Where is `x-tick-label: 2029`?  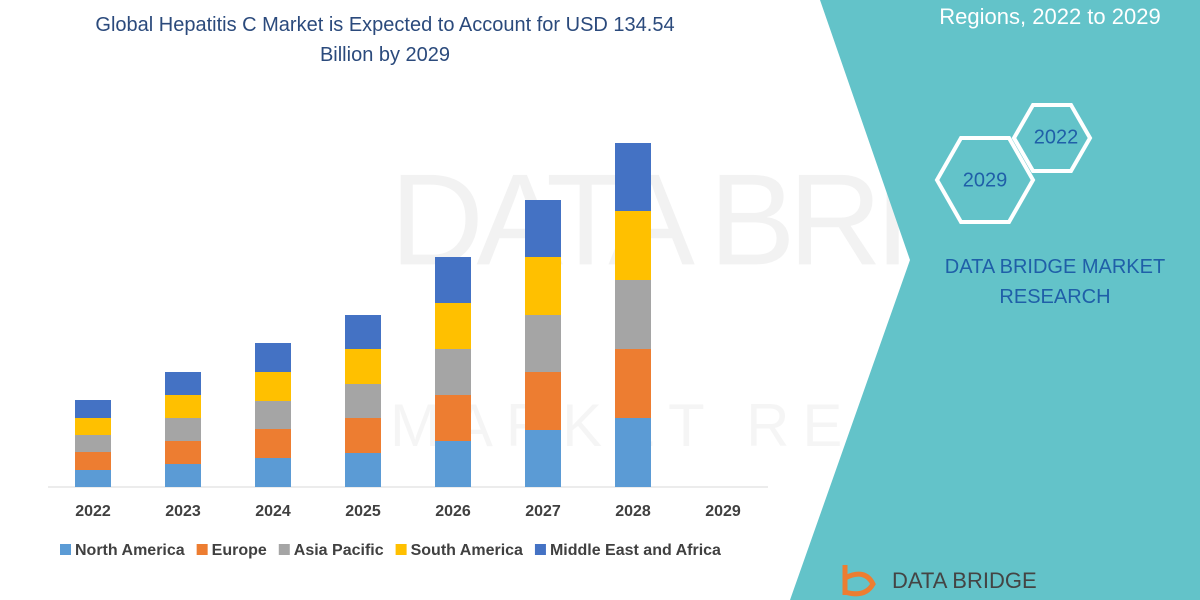
x-tick-label: 2029 is located at coordinates (723, 511).